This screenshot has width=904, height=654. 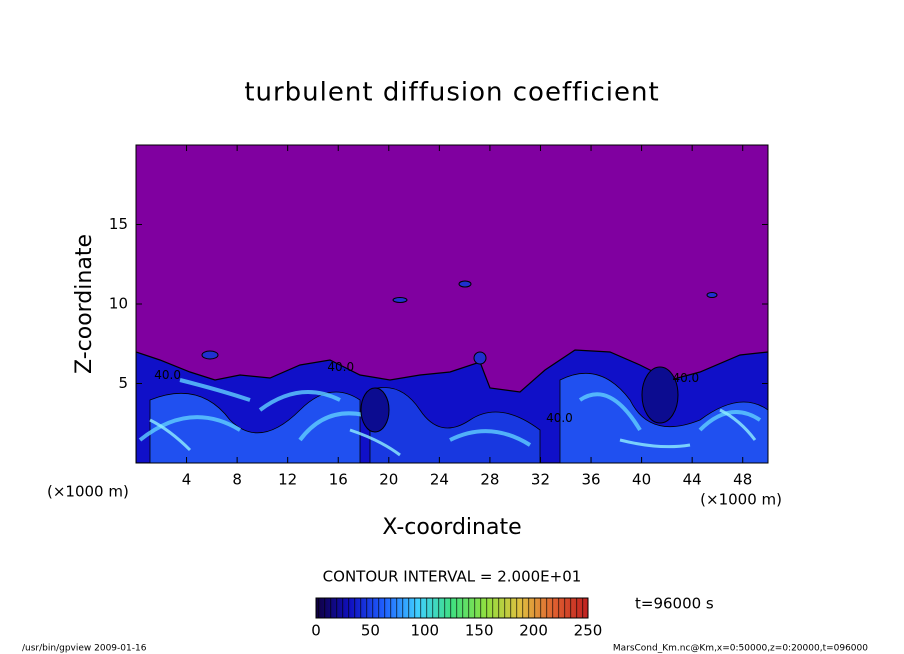 I want to click on x-tick-label: 12, so click(x=287, y=480).